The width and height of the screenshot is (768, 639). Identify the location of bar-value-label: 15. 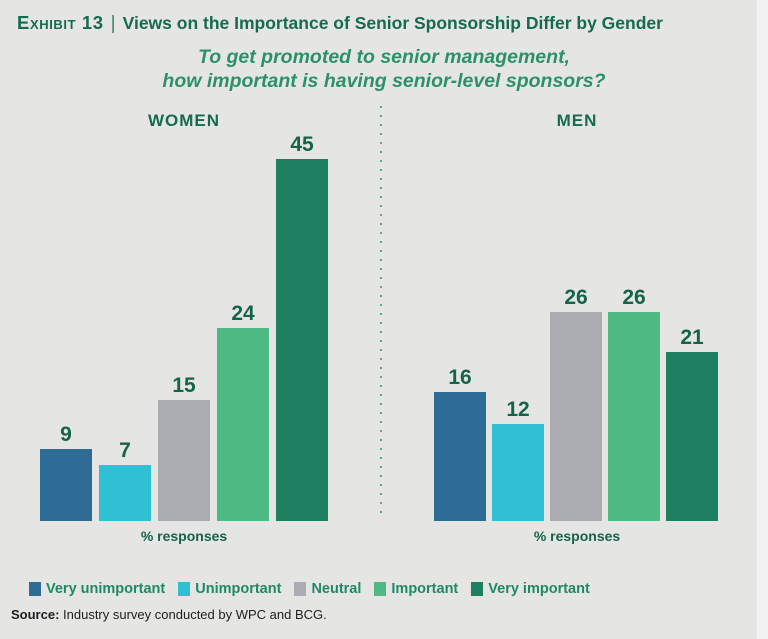
(184, 385).